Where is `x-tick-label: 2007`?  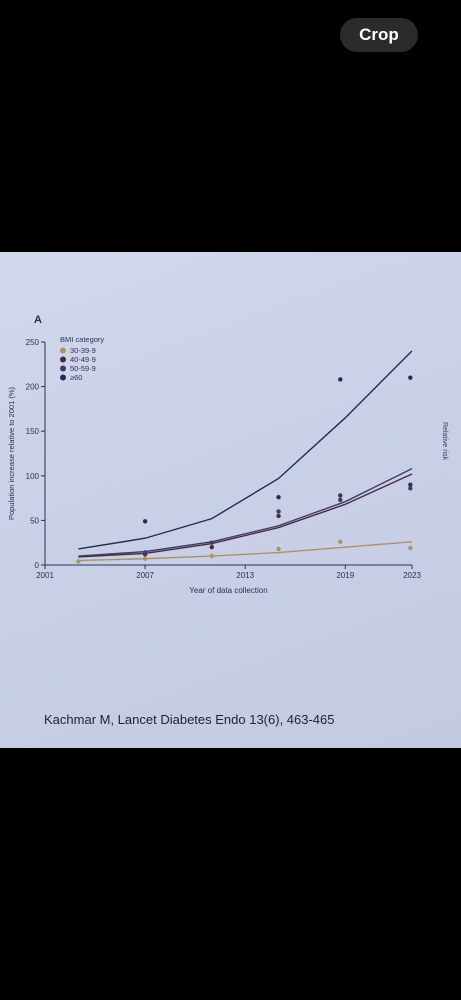
x-tick-label: 2007 is located at coordinates (145, 575).